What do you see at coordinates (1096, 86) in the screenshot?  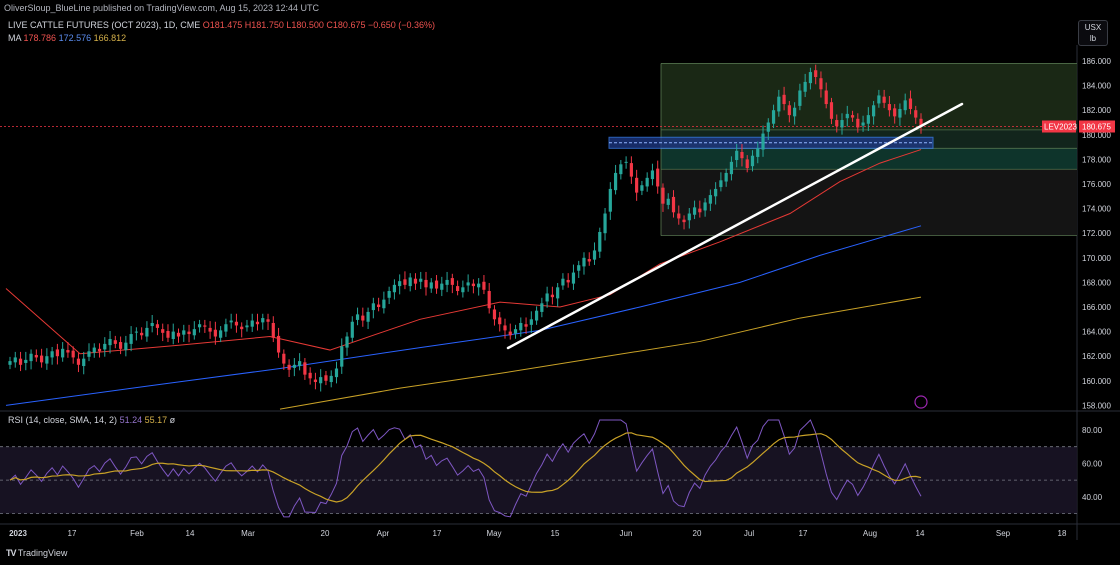 I see `price-tick-label: 184.000` at bounding box center [1096, 86].